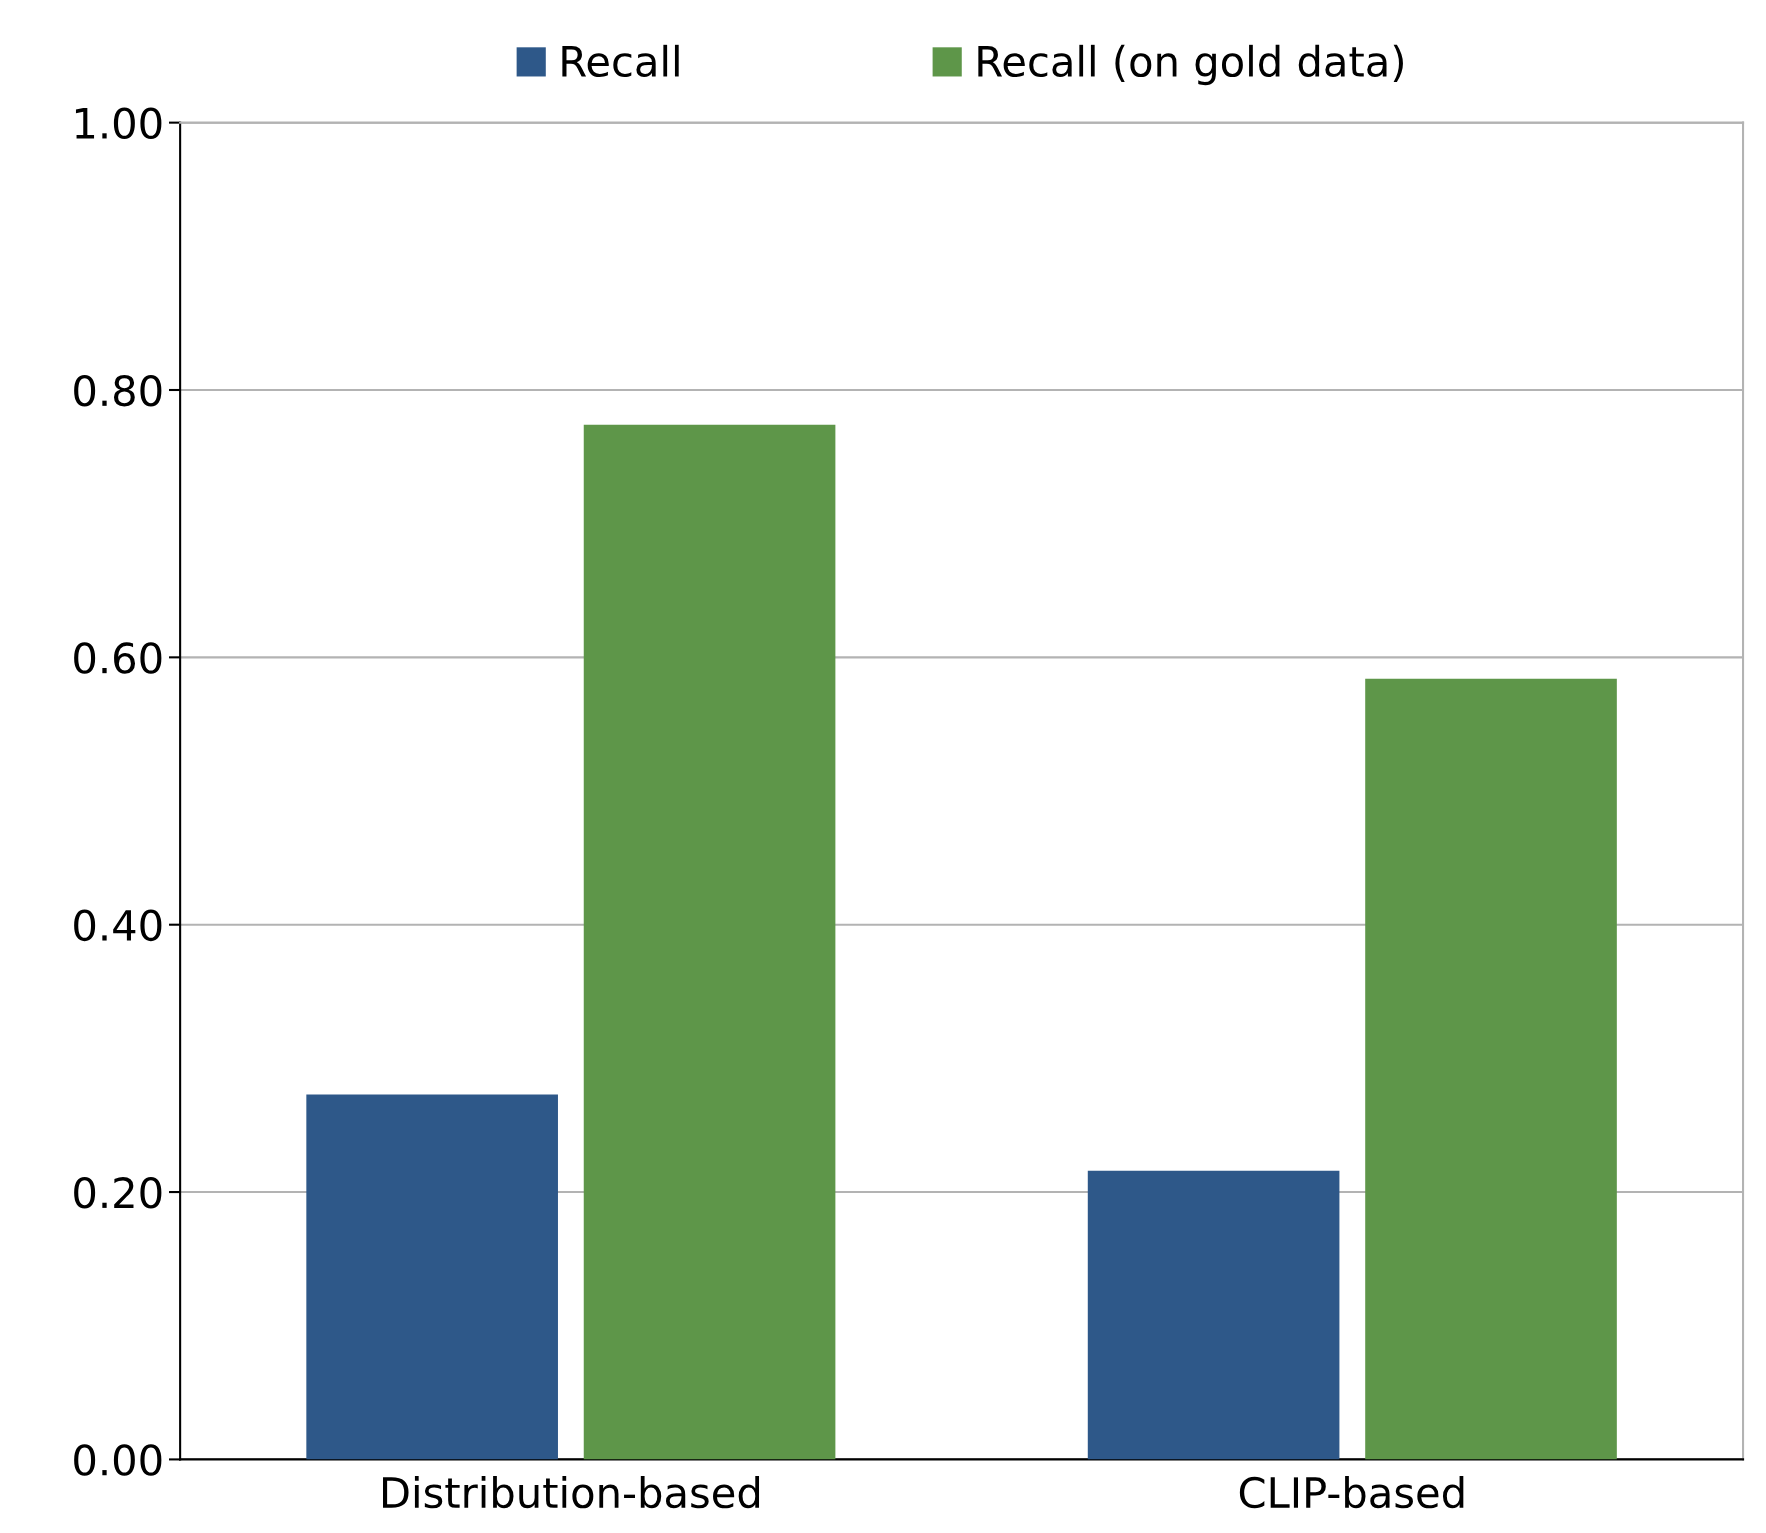 Image resolution: width=1766 pixels, height=1533 pixels. What do you see at coordinates (118, 123) in the screenshot?
I see `y-tick-label: 1.00` at bounding box center [118, 123].